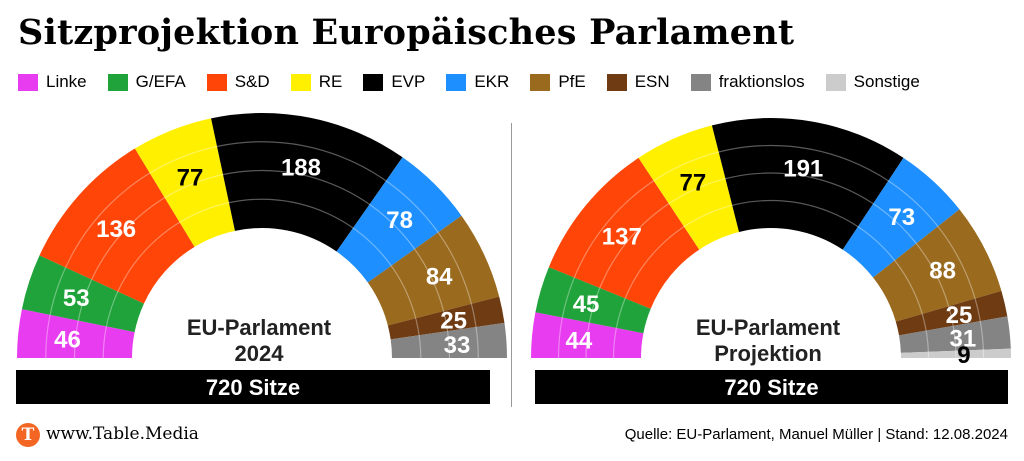  I want to click on legend-item-ekr: EKR, so click(477, 82).